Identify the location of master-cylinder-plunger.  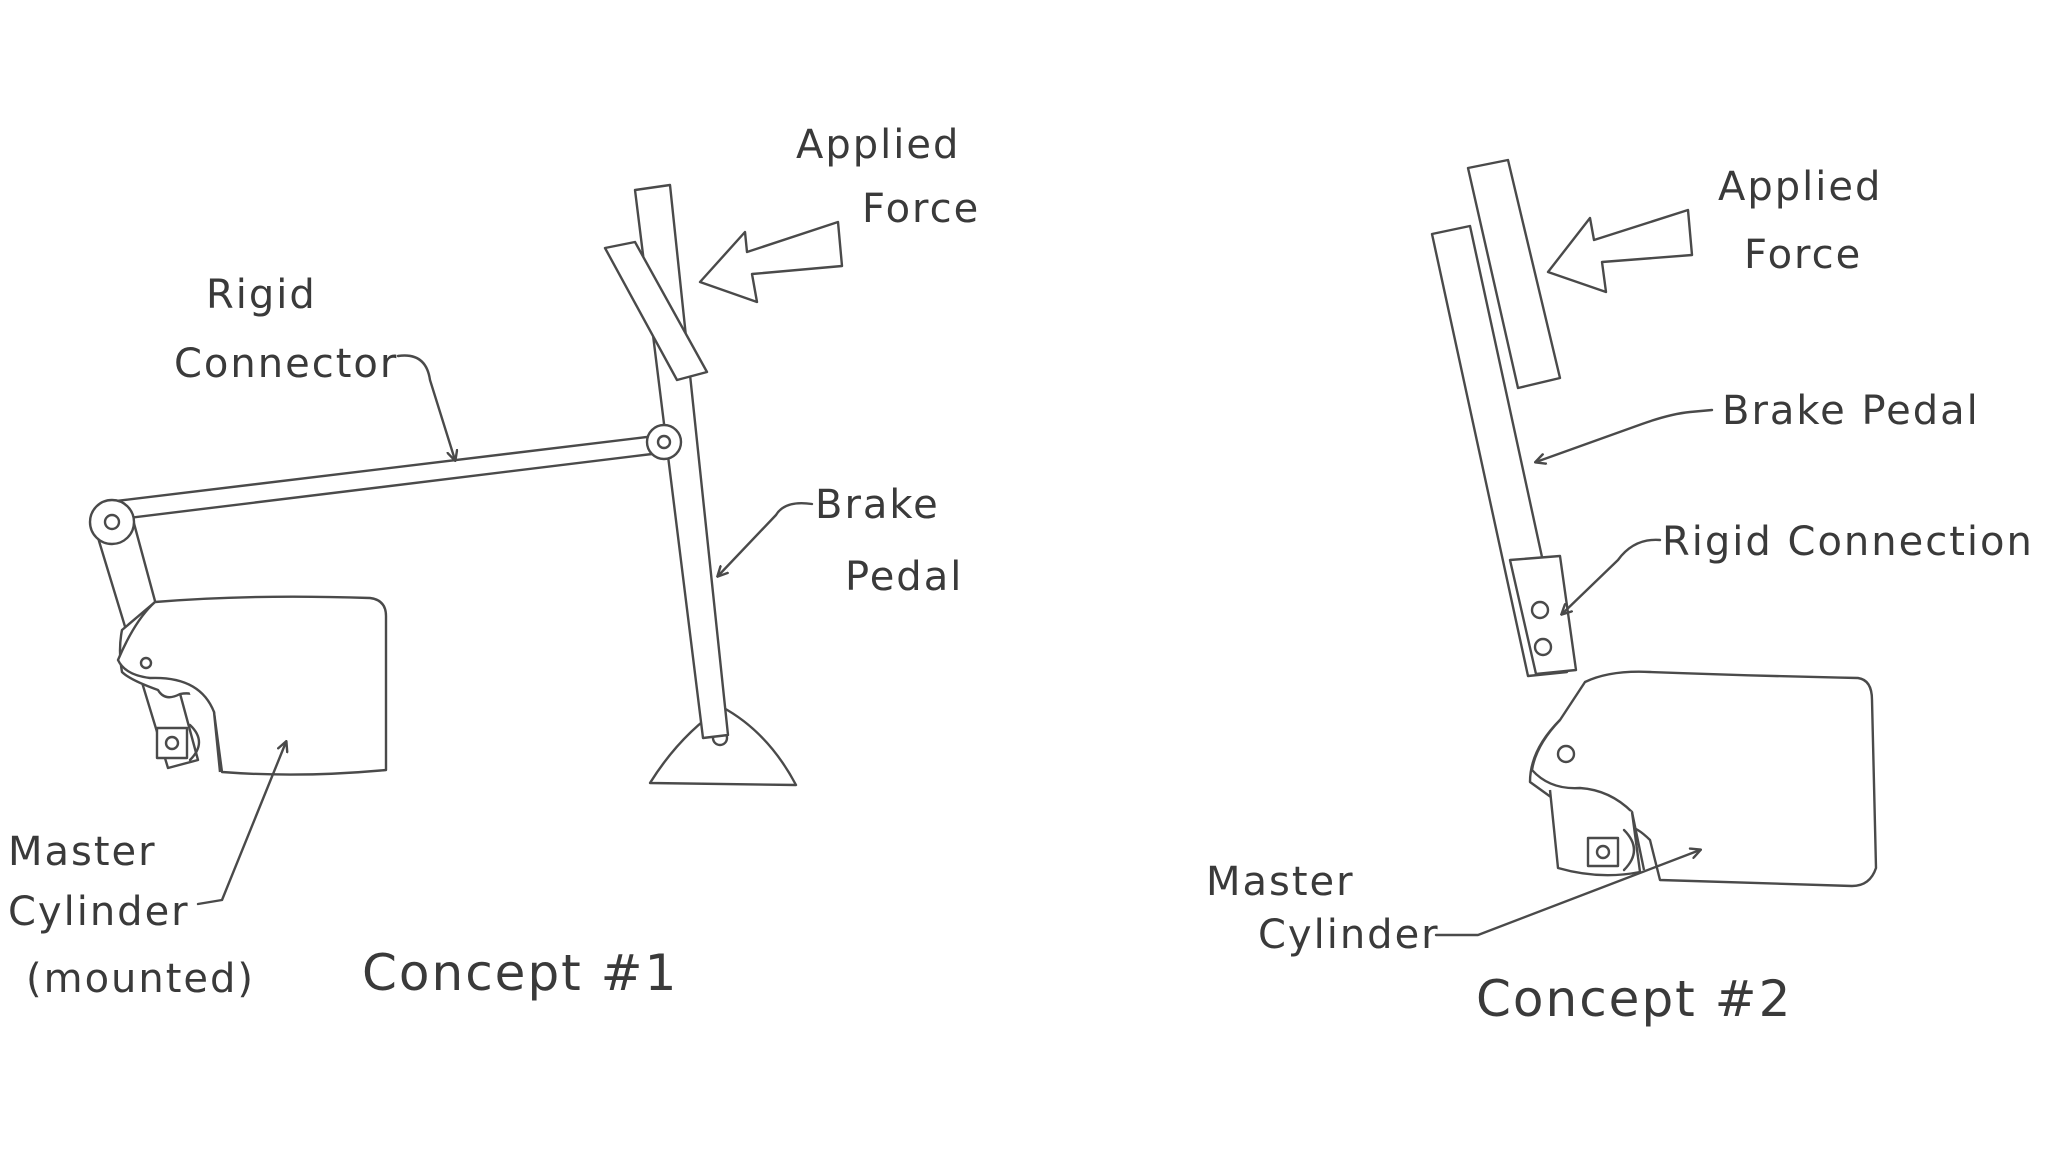
(172, 743).